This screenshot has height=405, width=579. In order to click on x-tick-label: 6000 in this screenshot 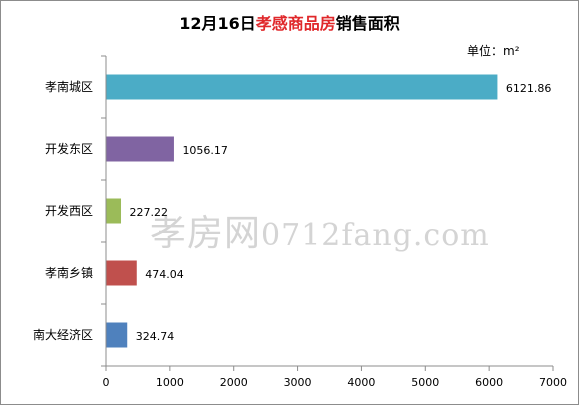, I will do `click(489, 382)`.